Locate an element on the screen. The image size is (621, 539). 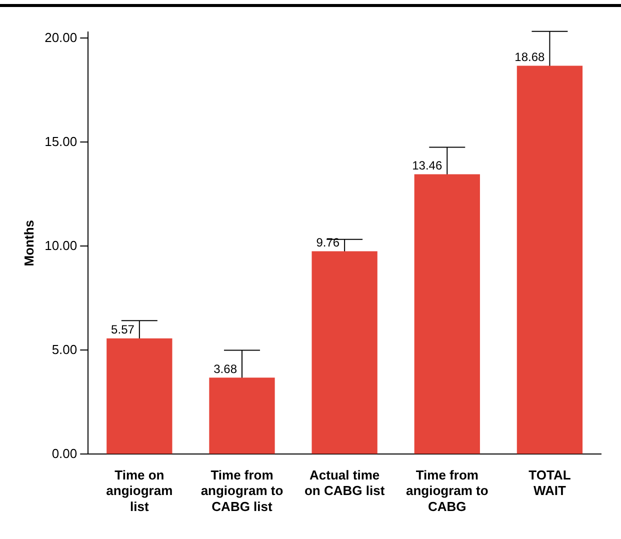
data-label: 9.76 is located at coordinates (328, 243).